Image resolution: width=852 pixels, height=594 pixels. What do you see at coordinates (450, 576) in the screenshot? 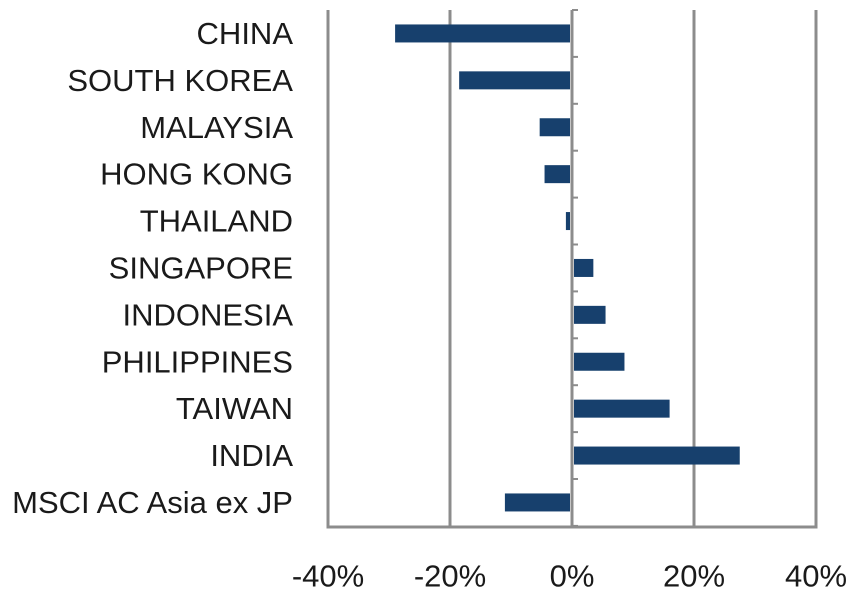
I see `x-tick-label-1: -20%` at bounding box center [450, 576].